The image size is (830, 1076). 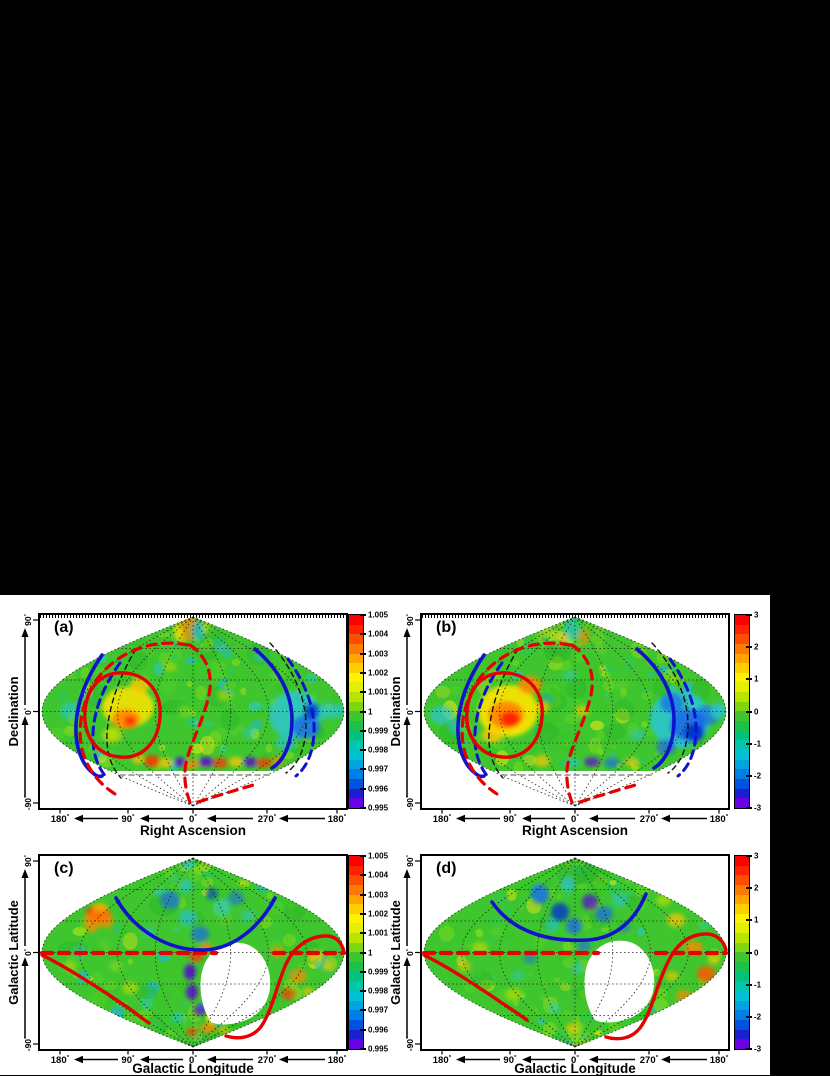 What do you see at coordinates (378, 972) in the screenshot?
I see `colorbar-tick-label: 0.999` at bounding box center [378, 972].